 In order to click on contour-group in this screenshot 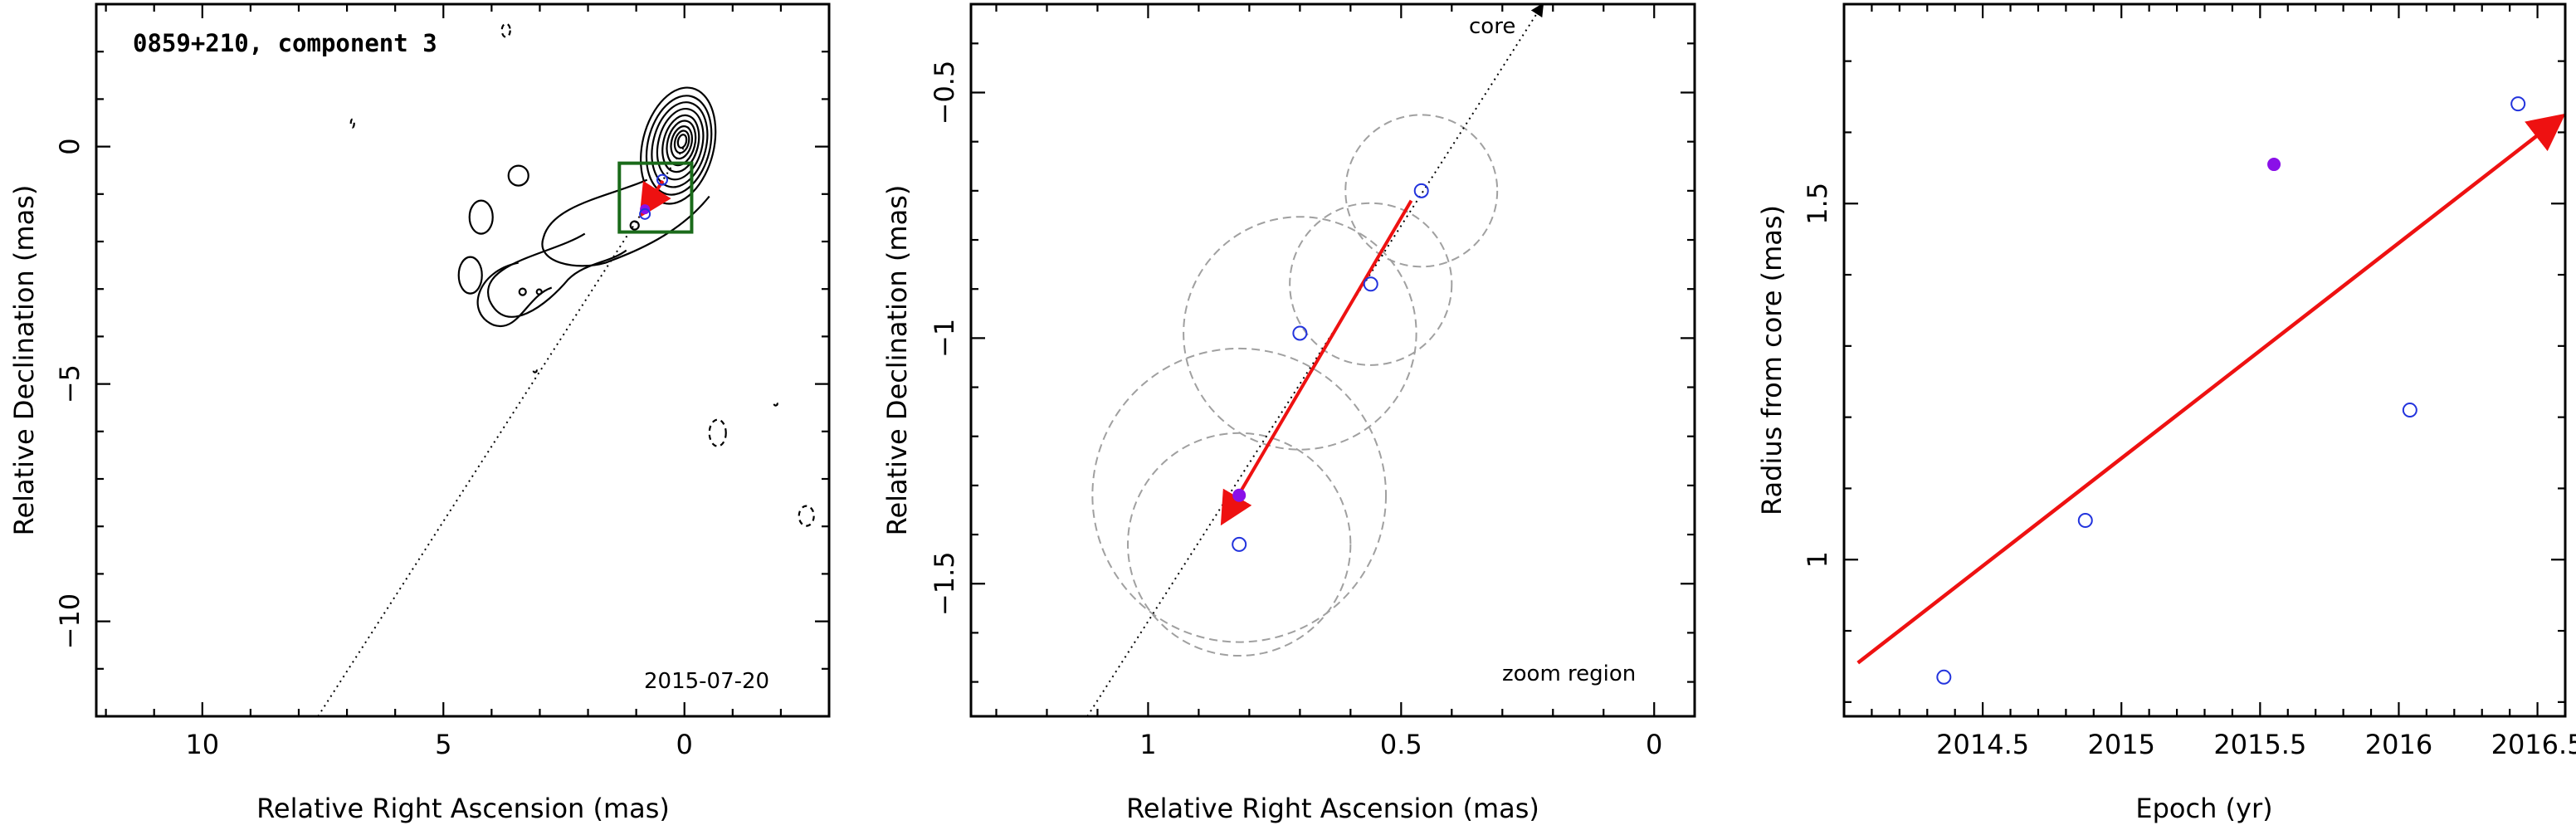, I will do `click(582, 274)`.